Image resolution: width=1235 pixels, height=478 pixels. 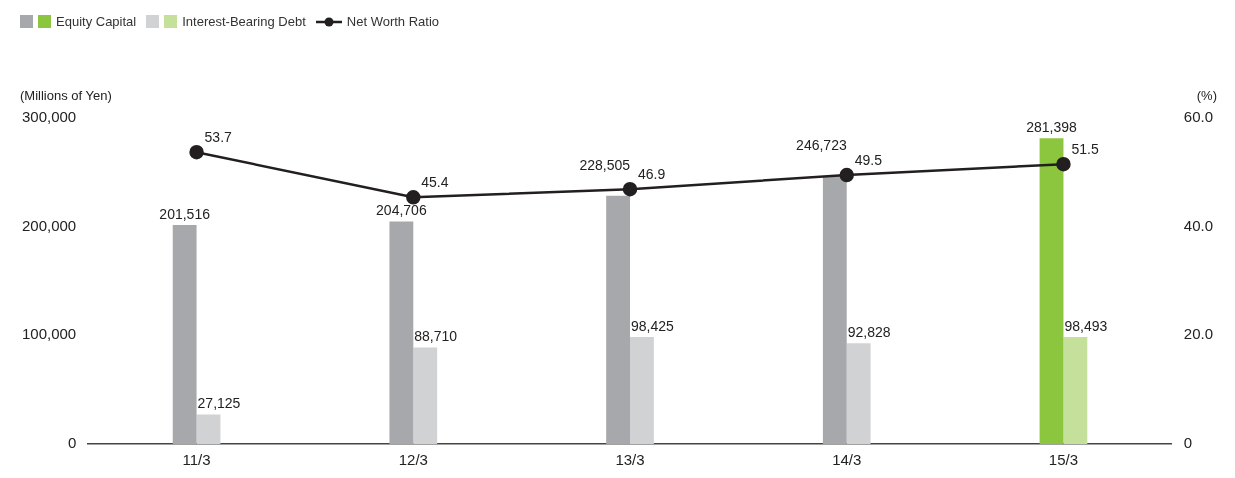 I want to click on data-label: 49.5, so click(x=868, y=159).